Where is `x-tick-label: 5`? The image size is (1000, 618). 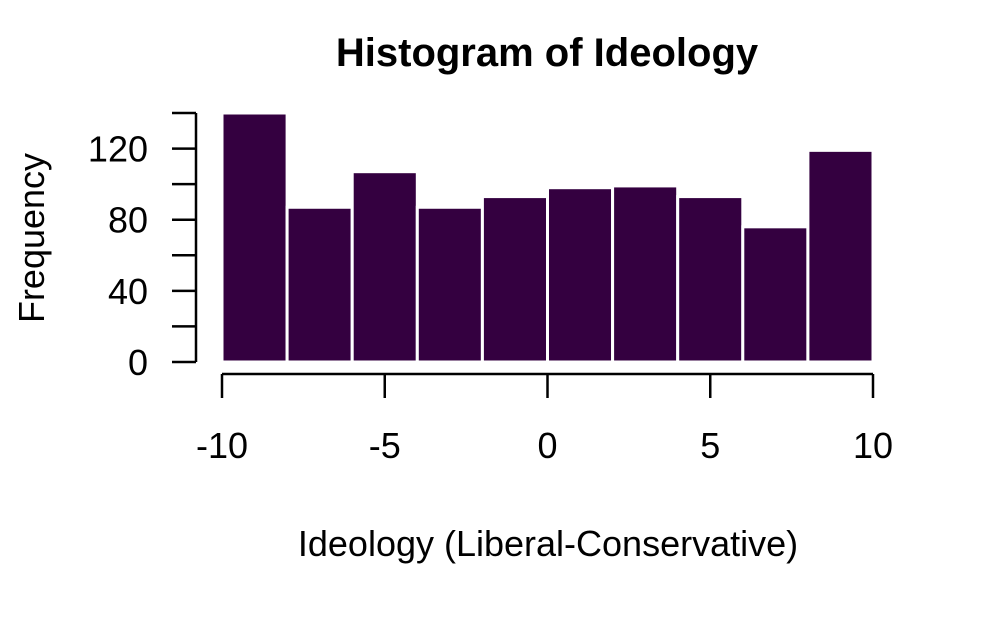 x-tick-label: 5 is located at coordinates (710, 445).